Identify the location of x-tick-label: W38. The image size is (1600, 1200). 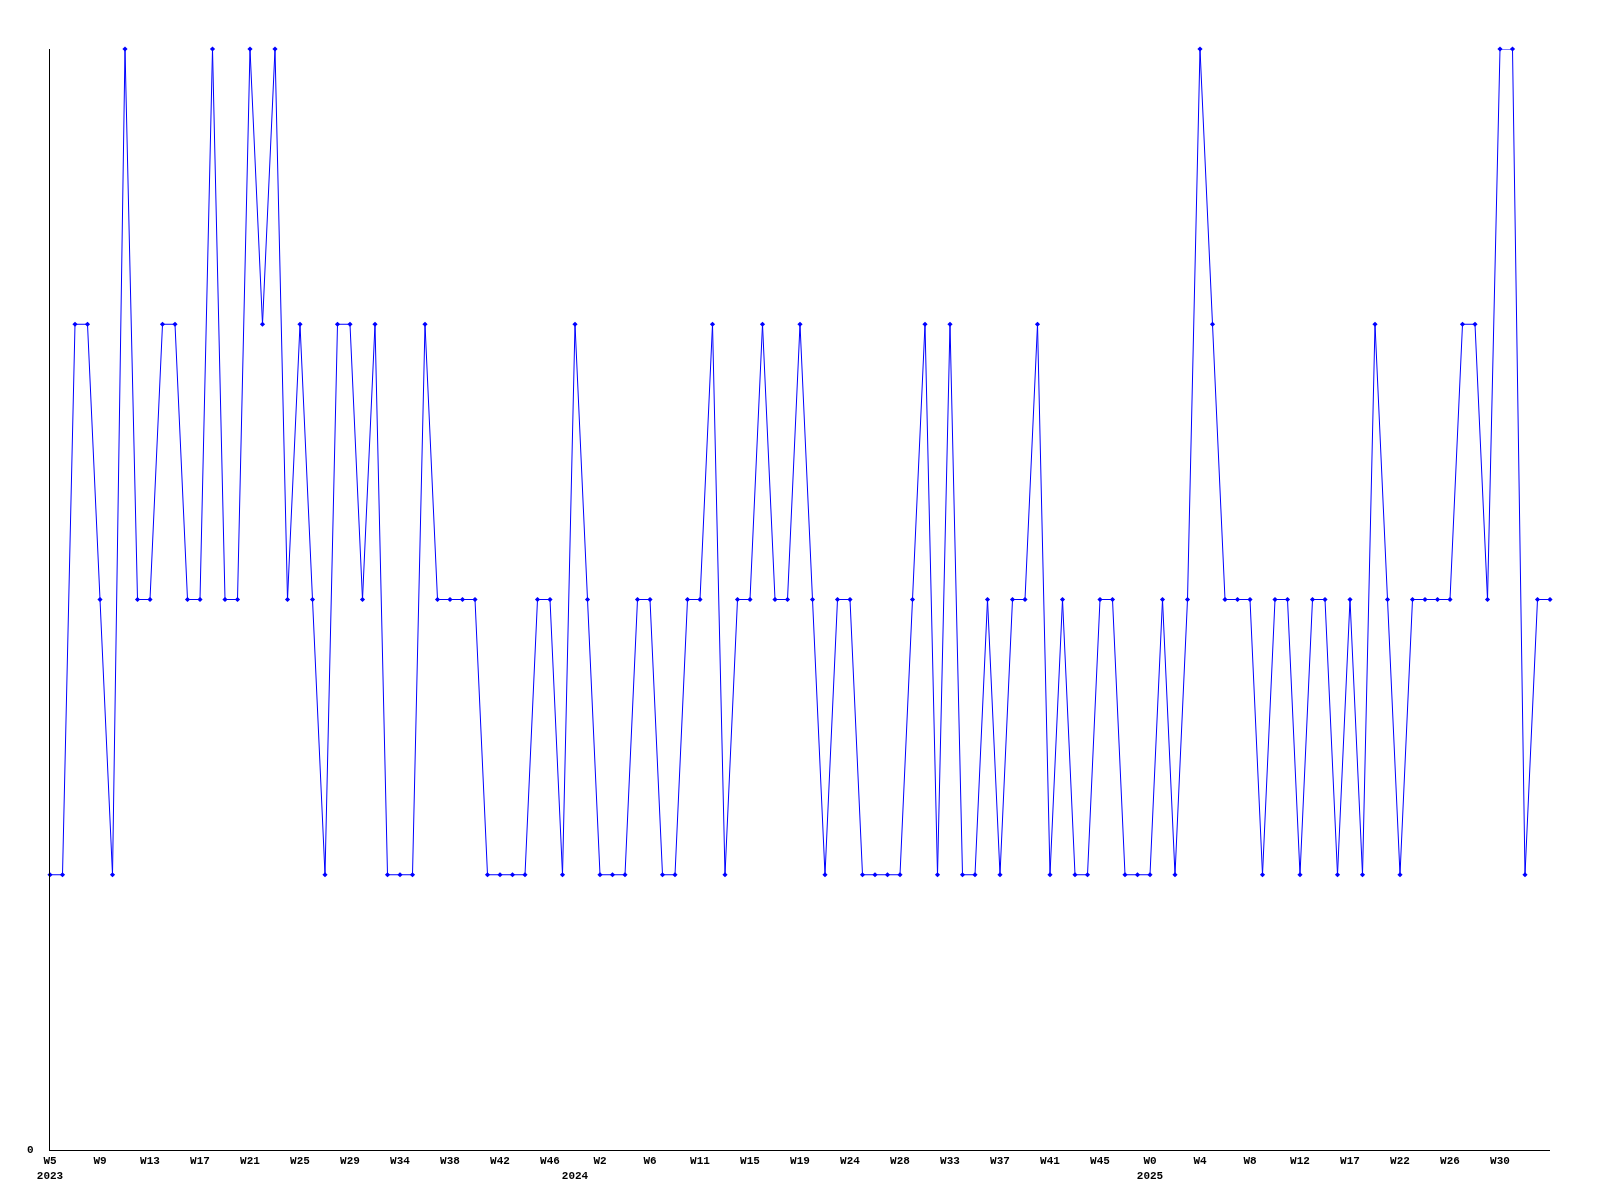
(450, 1161).